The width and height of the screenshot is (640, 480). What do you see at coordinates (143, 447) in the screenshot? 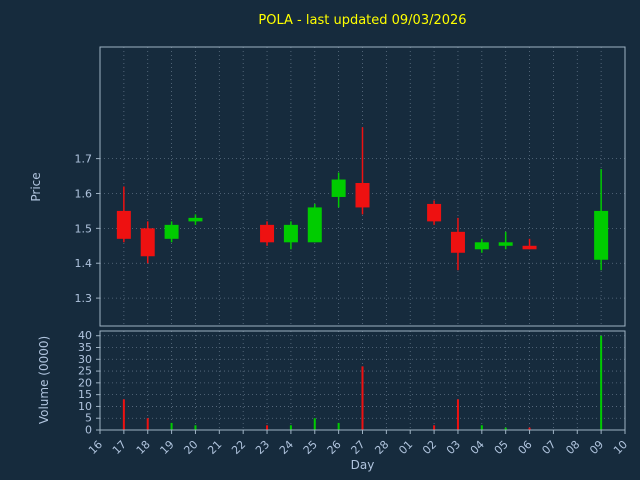
I see `svg-text: 18` at bounding box center [143, 447].